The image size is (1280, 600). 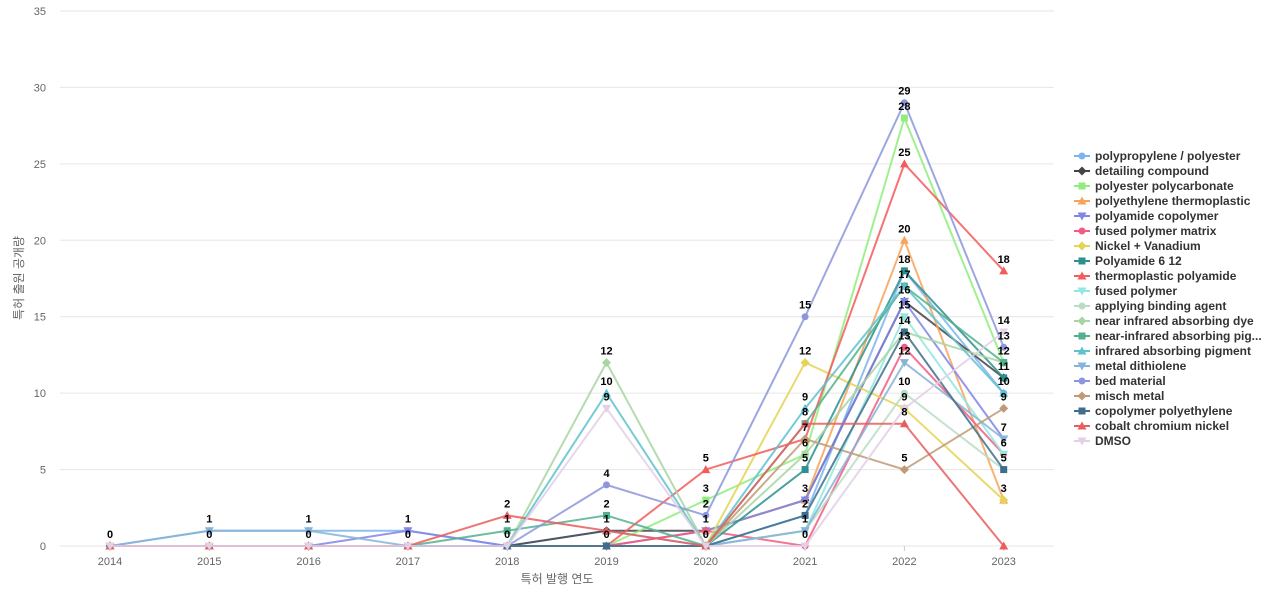 I want to click on legend-item: DMSO, so click(x=1102, y=441).